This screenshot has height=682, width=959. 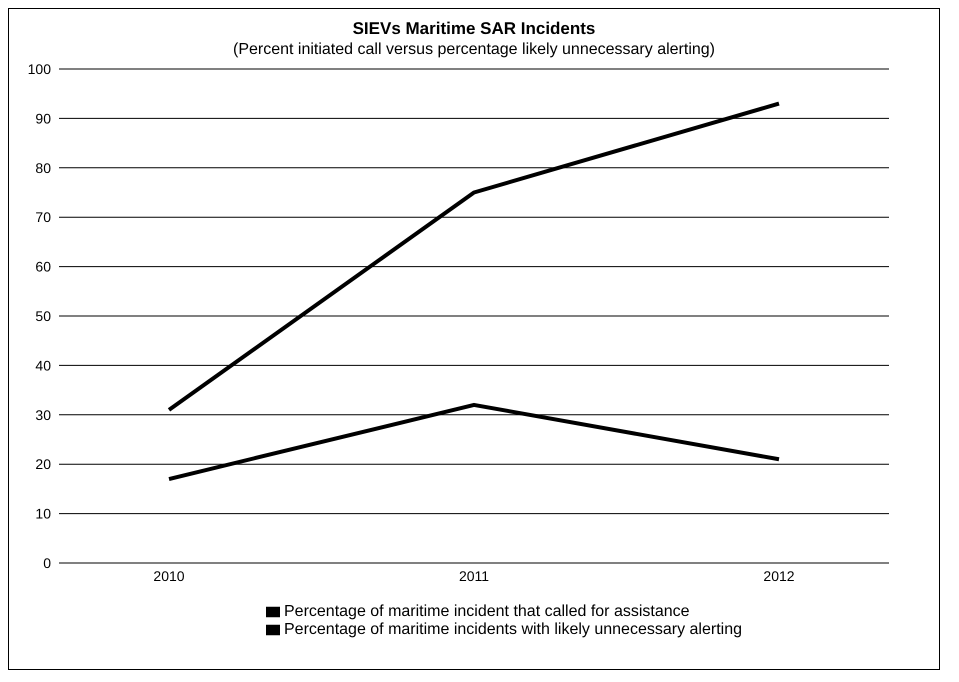 What do you see at coordinates (43, 514) in the screenshot?
I see `y-tick-label: 10` at bounding box center [43, 514].